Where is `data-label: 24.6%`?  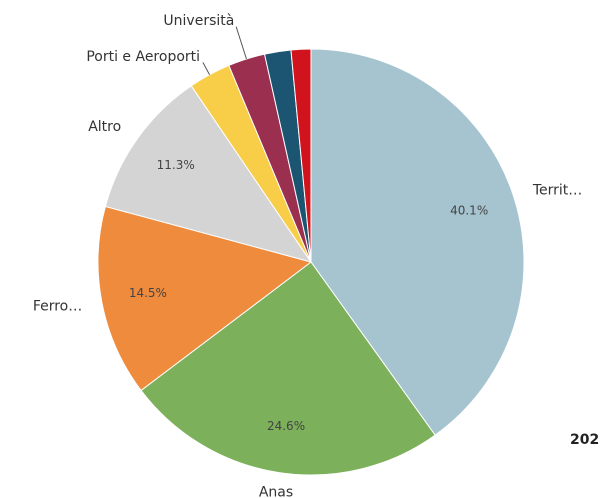 data-label: 24.6% is located at coordinates (286, 426).